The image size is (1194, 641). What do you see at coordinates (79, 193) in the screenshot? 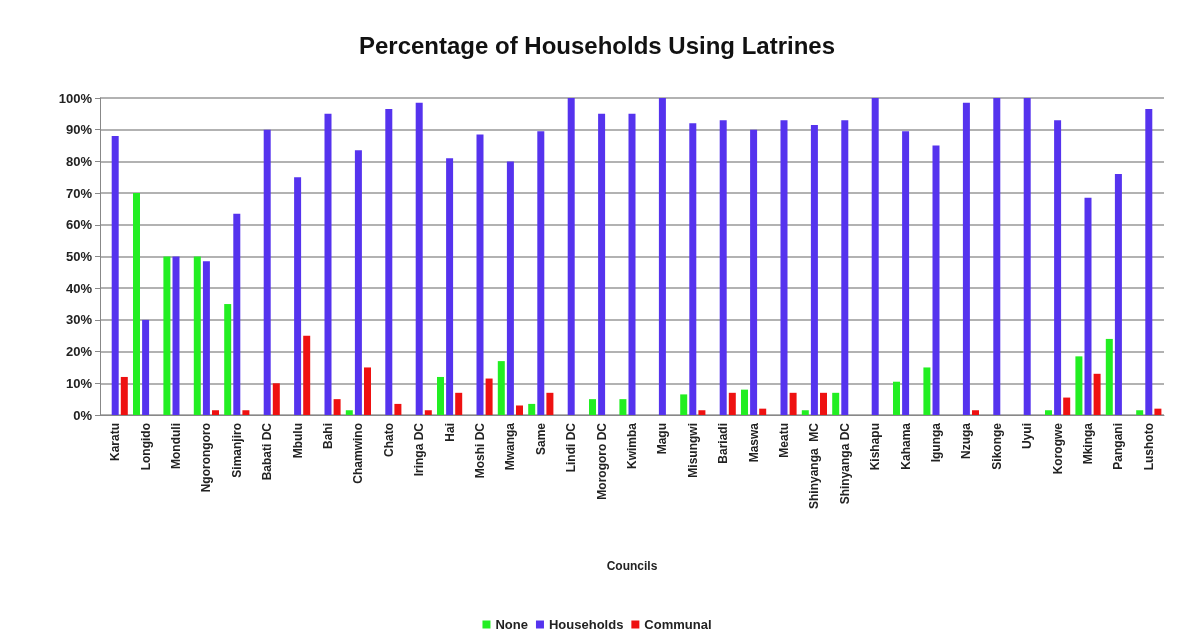
I see `y-tick-label: 70%` at bounding box center [79, 193].